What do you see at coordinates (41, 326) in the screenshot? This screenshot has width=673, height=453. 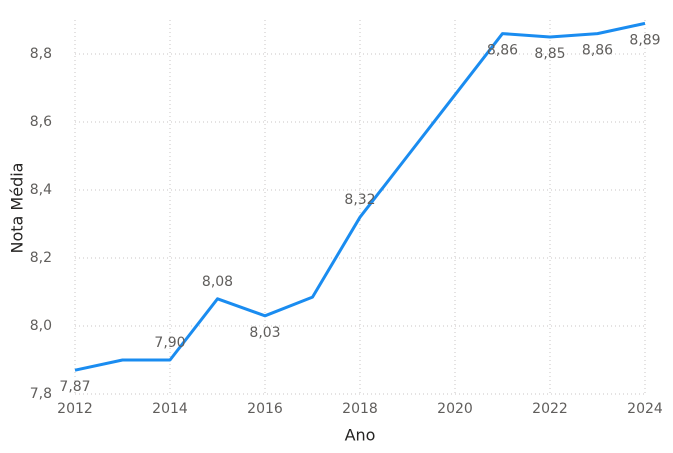 I see `y-tick-label: 8,0` at bounding box center [41, 326].